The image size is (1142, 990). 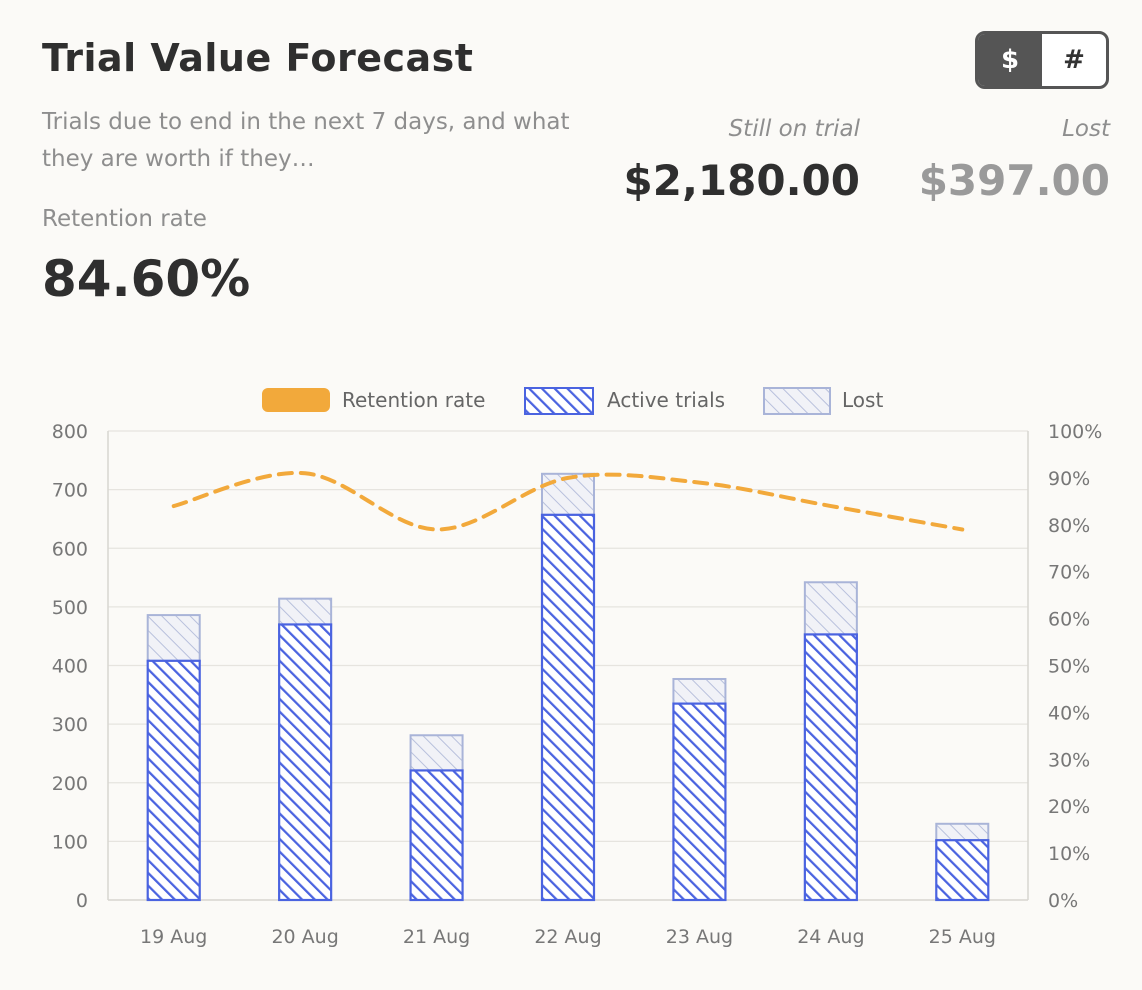 What do you see at coordinates (82, 901) in the screenshot?
I see `y-left-tick-label: 0` at bounding box center [82, 901].